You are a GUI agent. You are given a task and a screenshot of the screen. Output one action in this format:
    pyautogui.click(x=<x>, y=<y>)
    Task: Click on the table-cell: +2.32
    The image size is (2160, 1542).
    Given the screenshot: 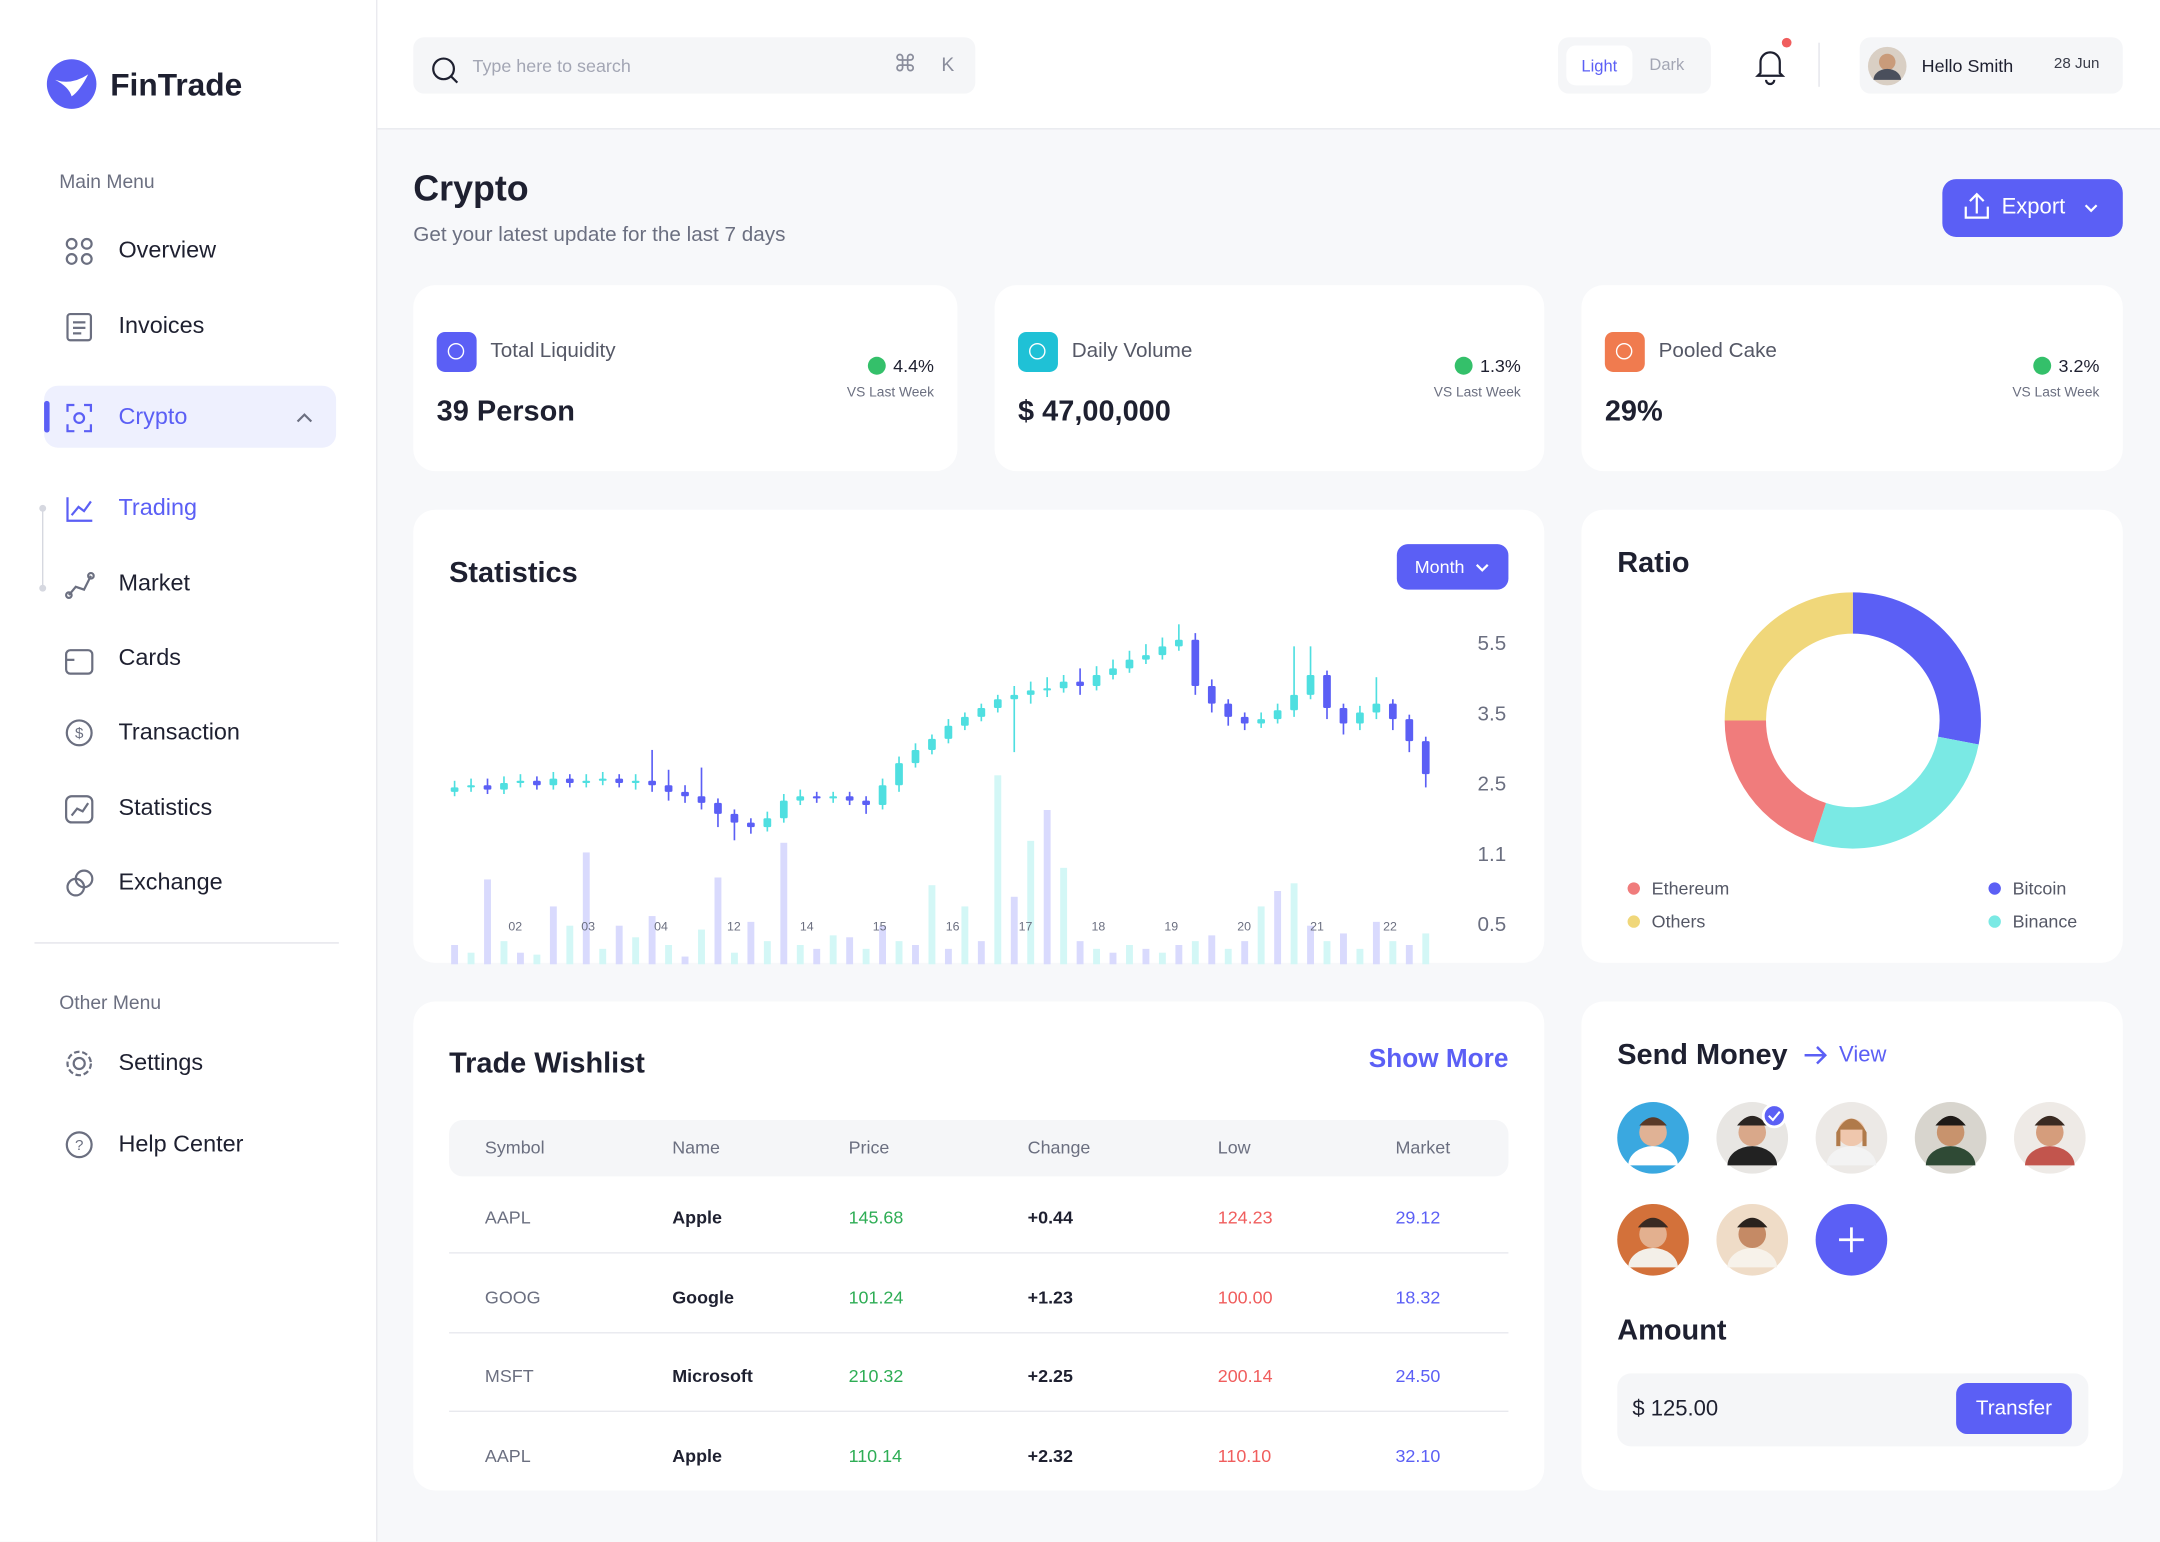 What is the action you would take?
    pyautogui.click(x=1050, y=1456)
    